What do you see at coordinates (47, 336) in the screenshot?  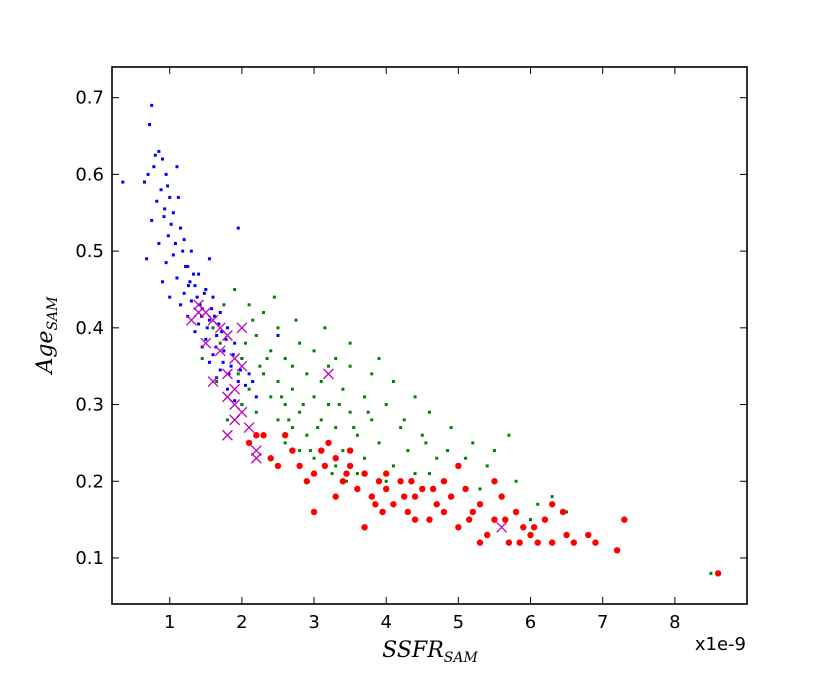 I see `y-axis-title: AgeSAM` at bounding box center [47, 336].